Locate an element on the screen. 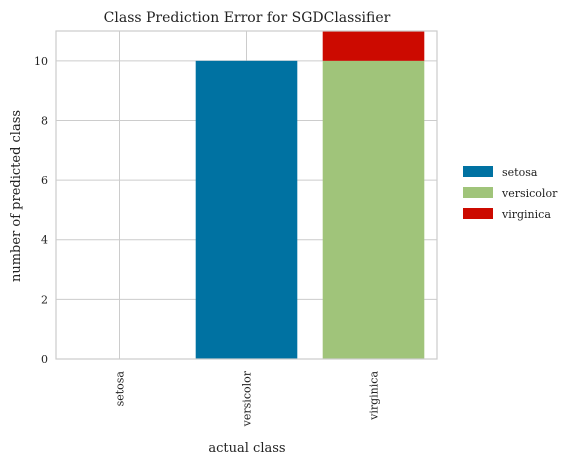  legend-swatch-setosa is located at coordinates (478, 171).